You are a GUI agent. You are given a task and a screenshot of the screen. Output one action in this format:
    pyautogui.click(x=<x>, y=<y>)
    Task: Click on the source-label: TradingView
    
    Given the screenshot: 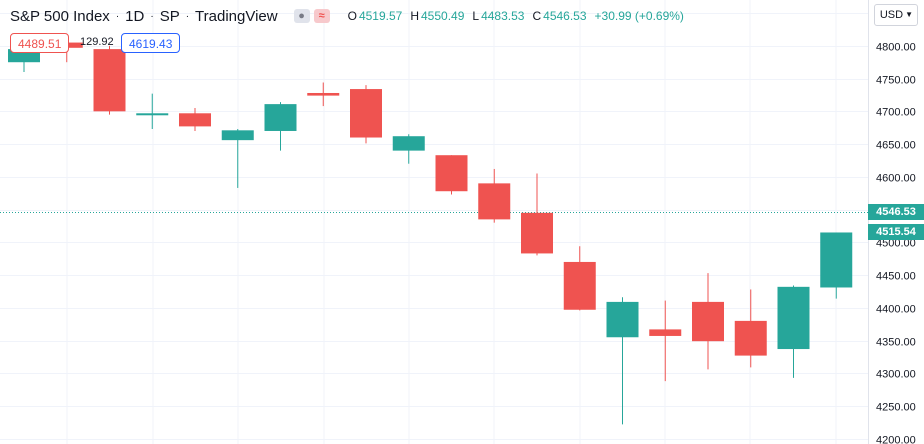 What is the action you would take?
    pyautogui.click(x=236, y=16)
    